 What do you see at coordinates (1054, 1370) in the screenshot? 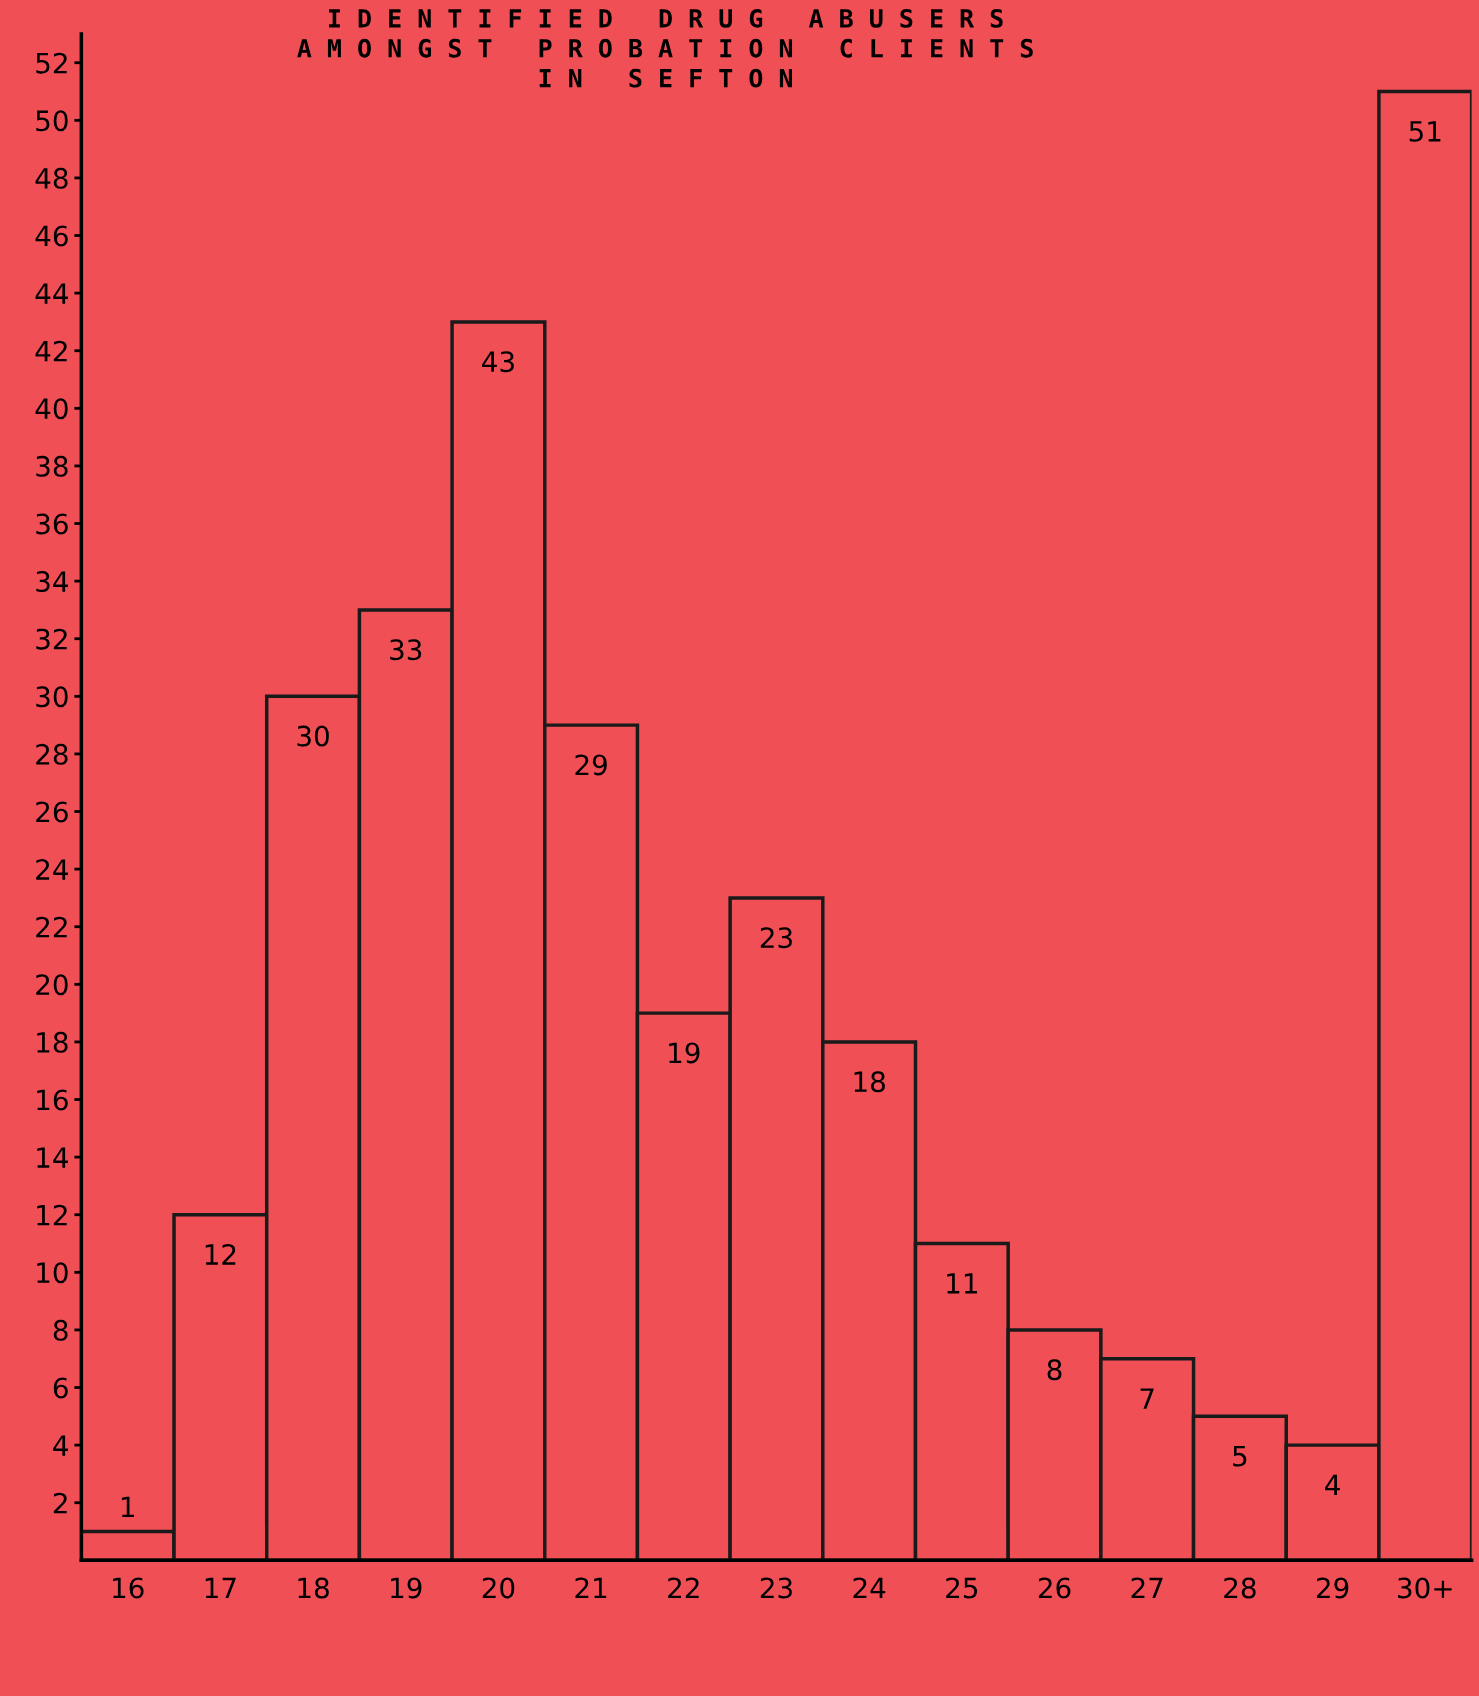
I see `data-label: 8` at bounding box center [1054, 1370].